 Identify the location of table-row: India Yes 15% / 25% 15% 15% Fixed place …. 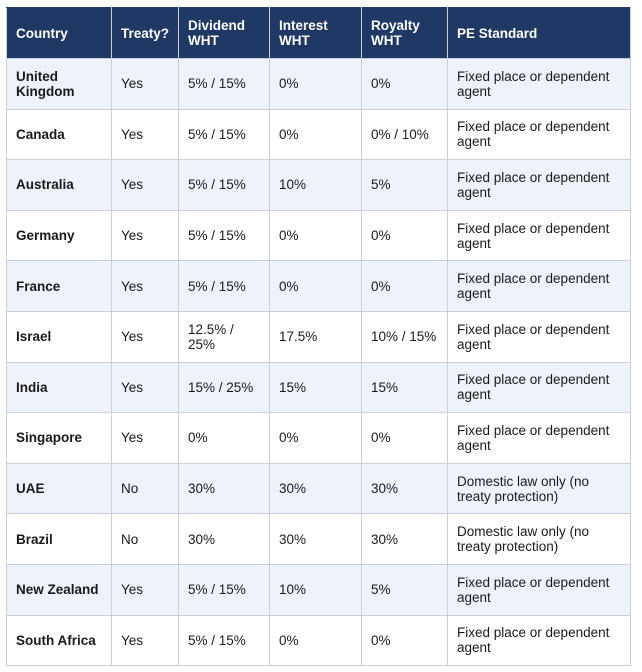
(318, 387).